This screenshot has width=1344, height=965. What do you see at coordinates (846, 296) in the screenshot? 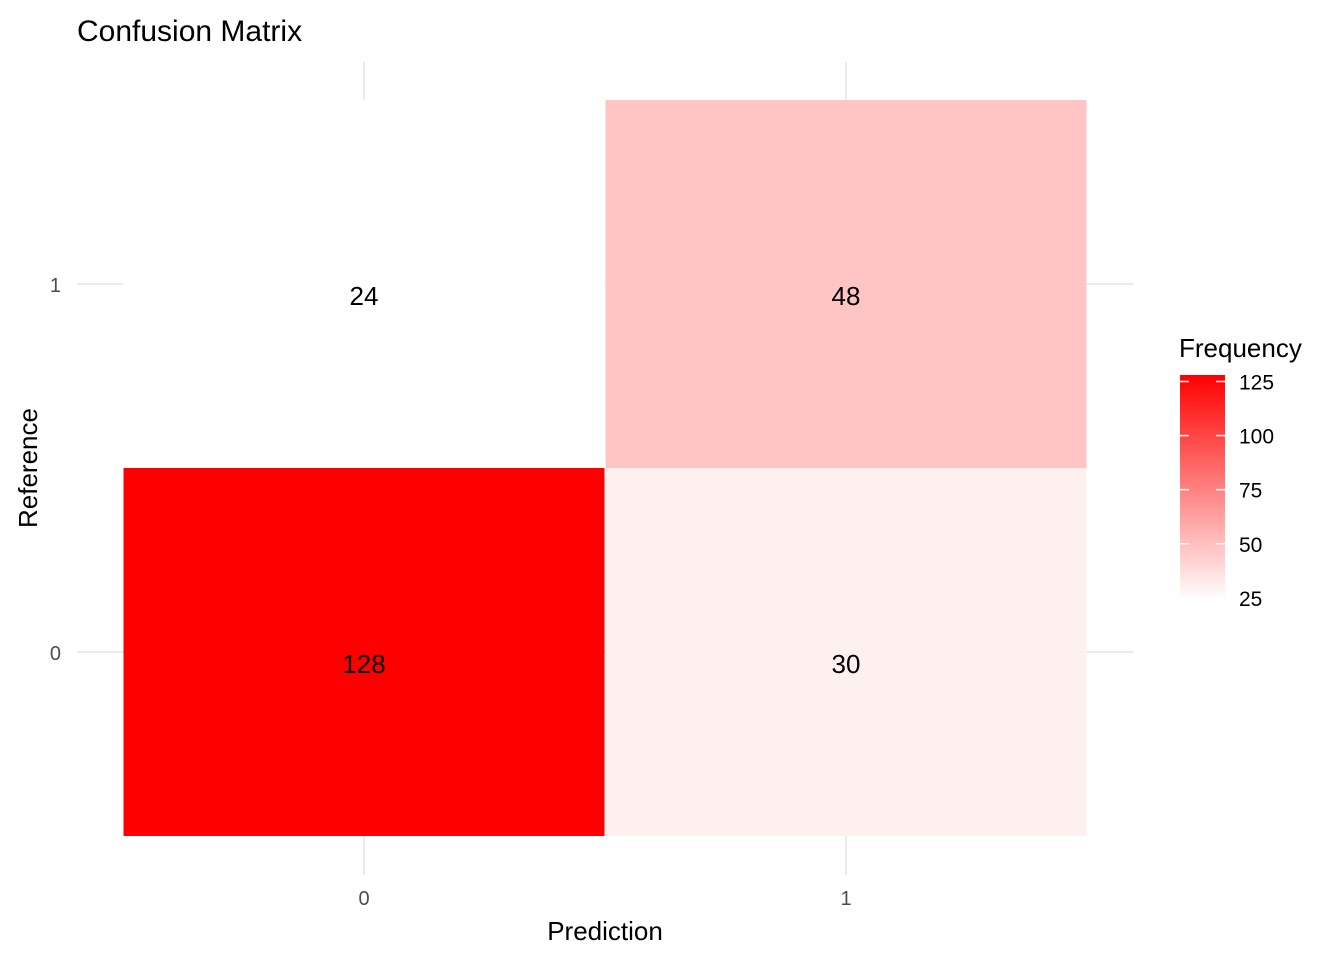
I see `cell-value-label: 48` at bounding box center [846, 296].